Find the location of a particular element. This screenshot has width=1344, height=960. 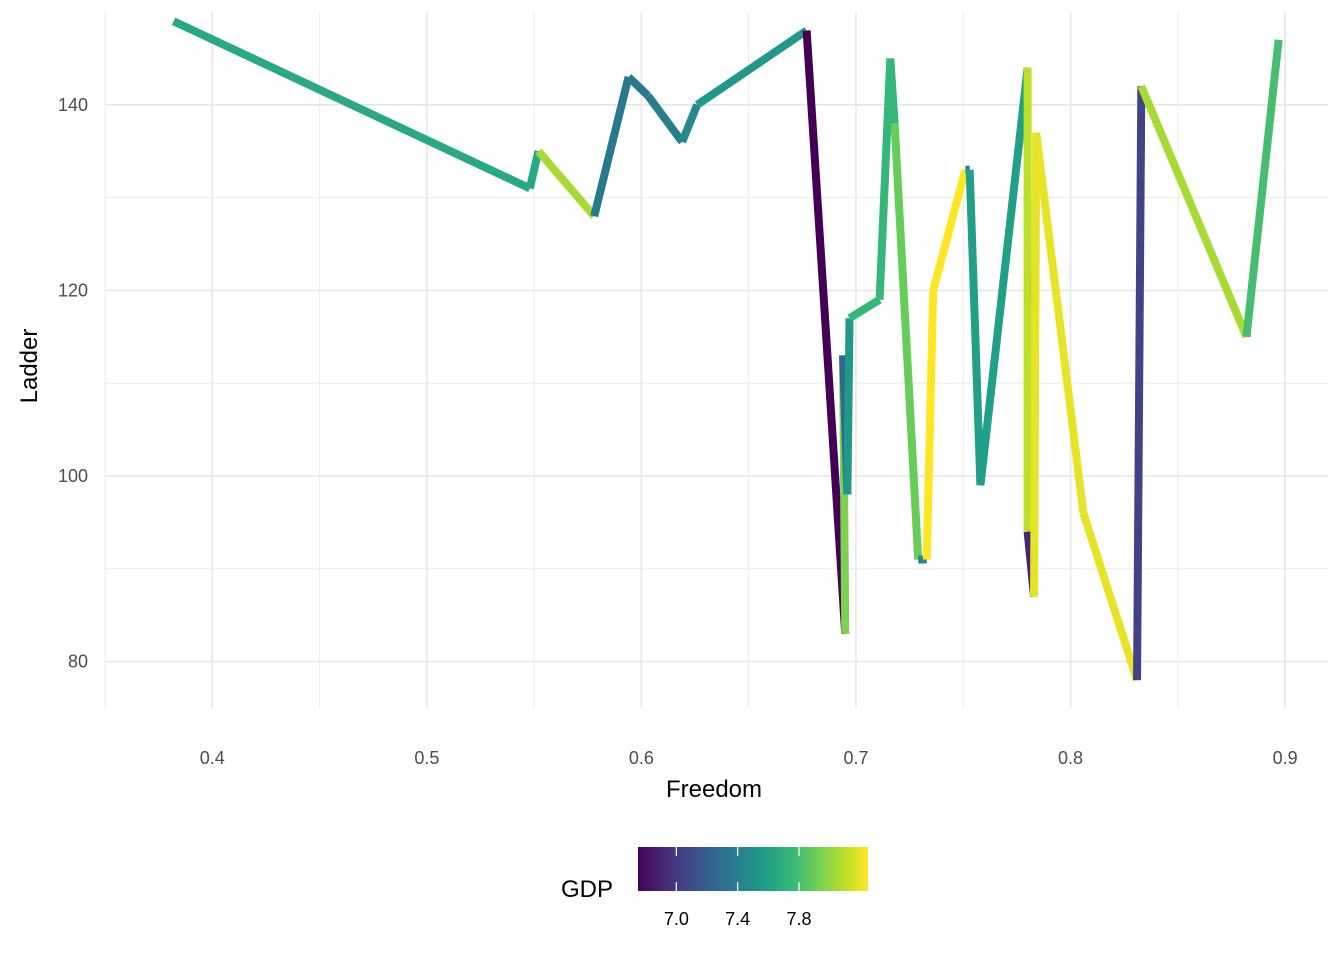

legend-tick-label: 7.8 is located at coordinates (798, 919).